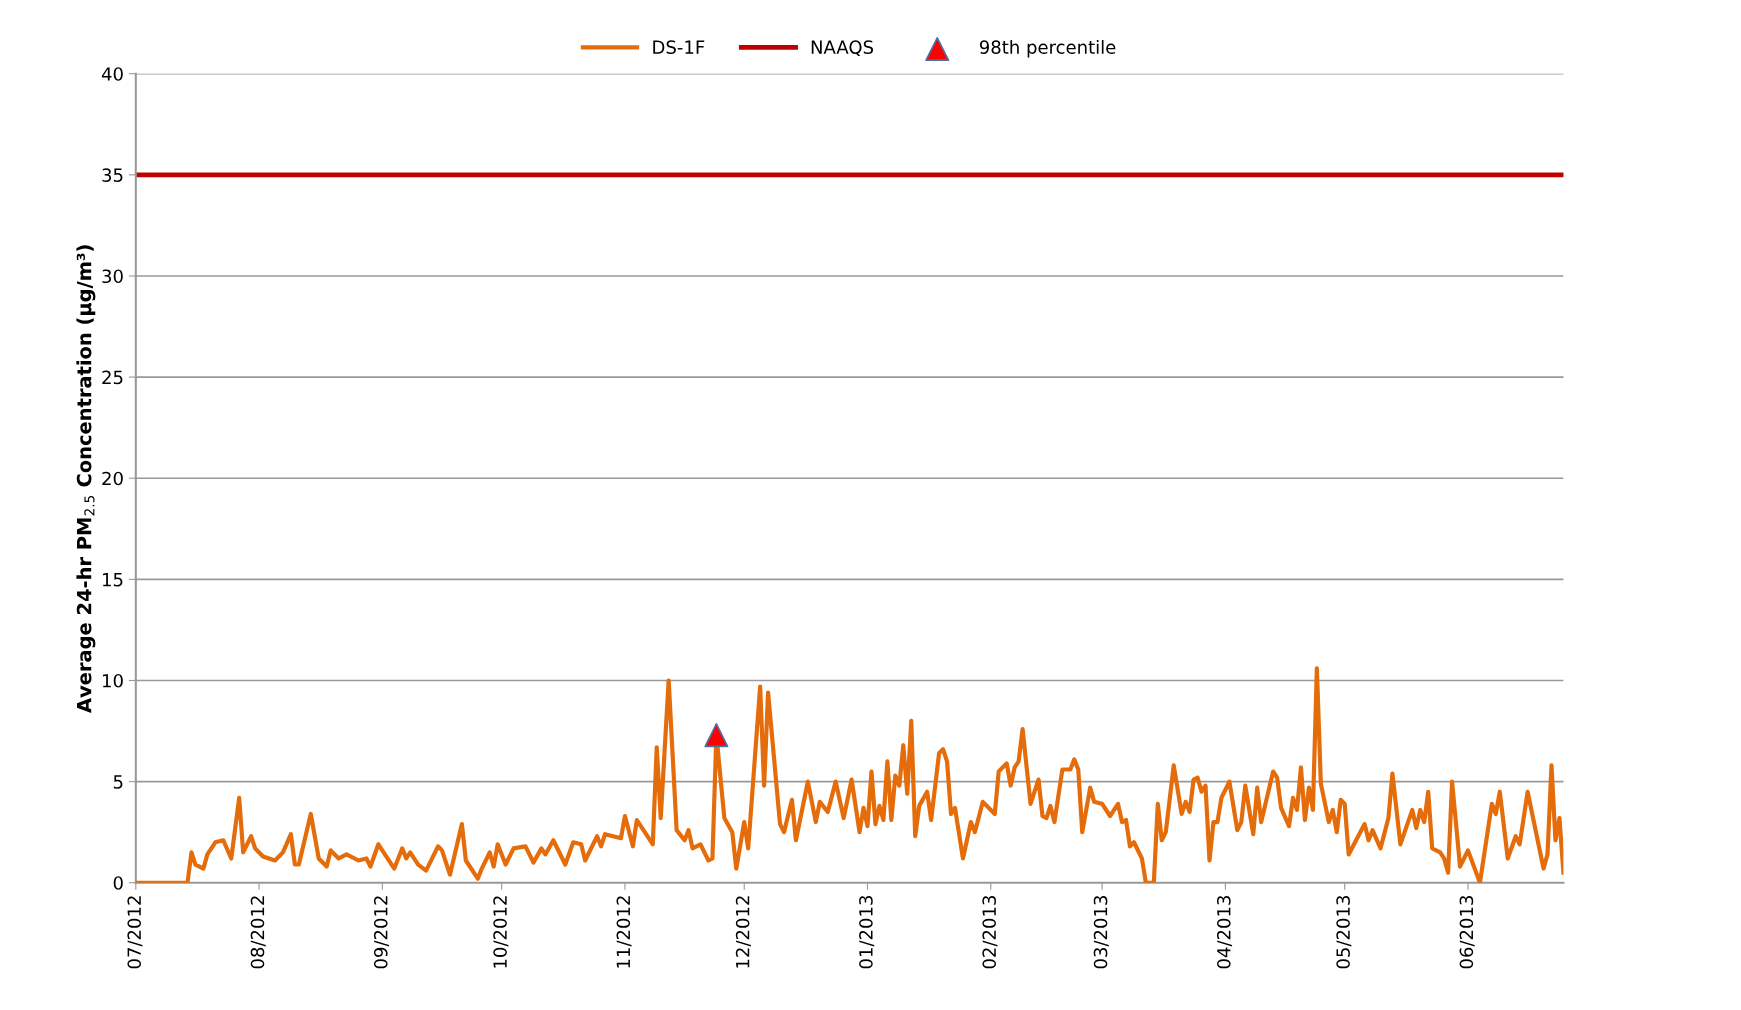 This screenshot has width=1741, height=1010. What do you see at coordinates (842, 48) in the screenshot?
I see `legend-label: NAAQS` at bounding box center [842, 48].